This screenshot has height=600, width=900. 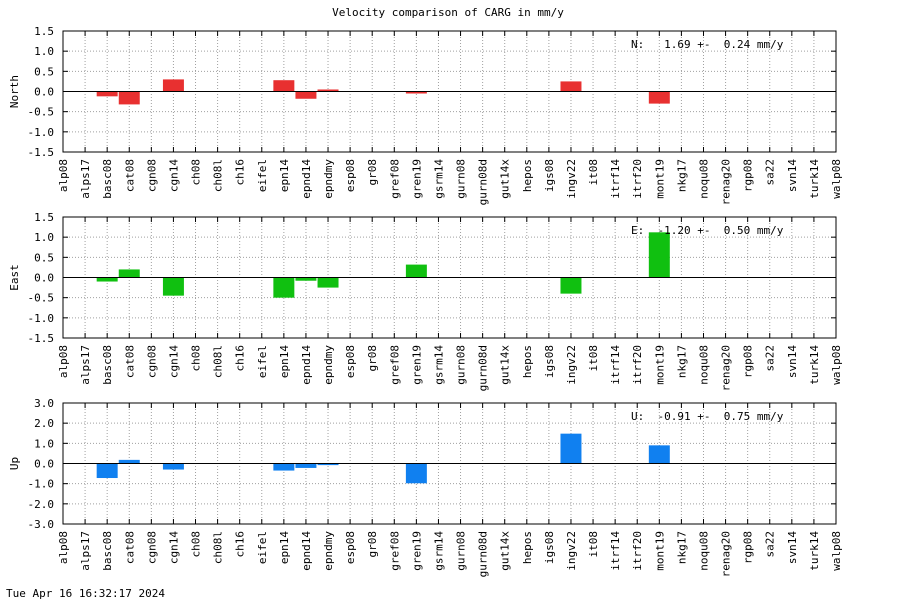 What do you see at coordinates (328, 179) in the screenshot?
I see `x-tick-label-epndmy: epndmy` at bounding box center [328, 179].